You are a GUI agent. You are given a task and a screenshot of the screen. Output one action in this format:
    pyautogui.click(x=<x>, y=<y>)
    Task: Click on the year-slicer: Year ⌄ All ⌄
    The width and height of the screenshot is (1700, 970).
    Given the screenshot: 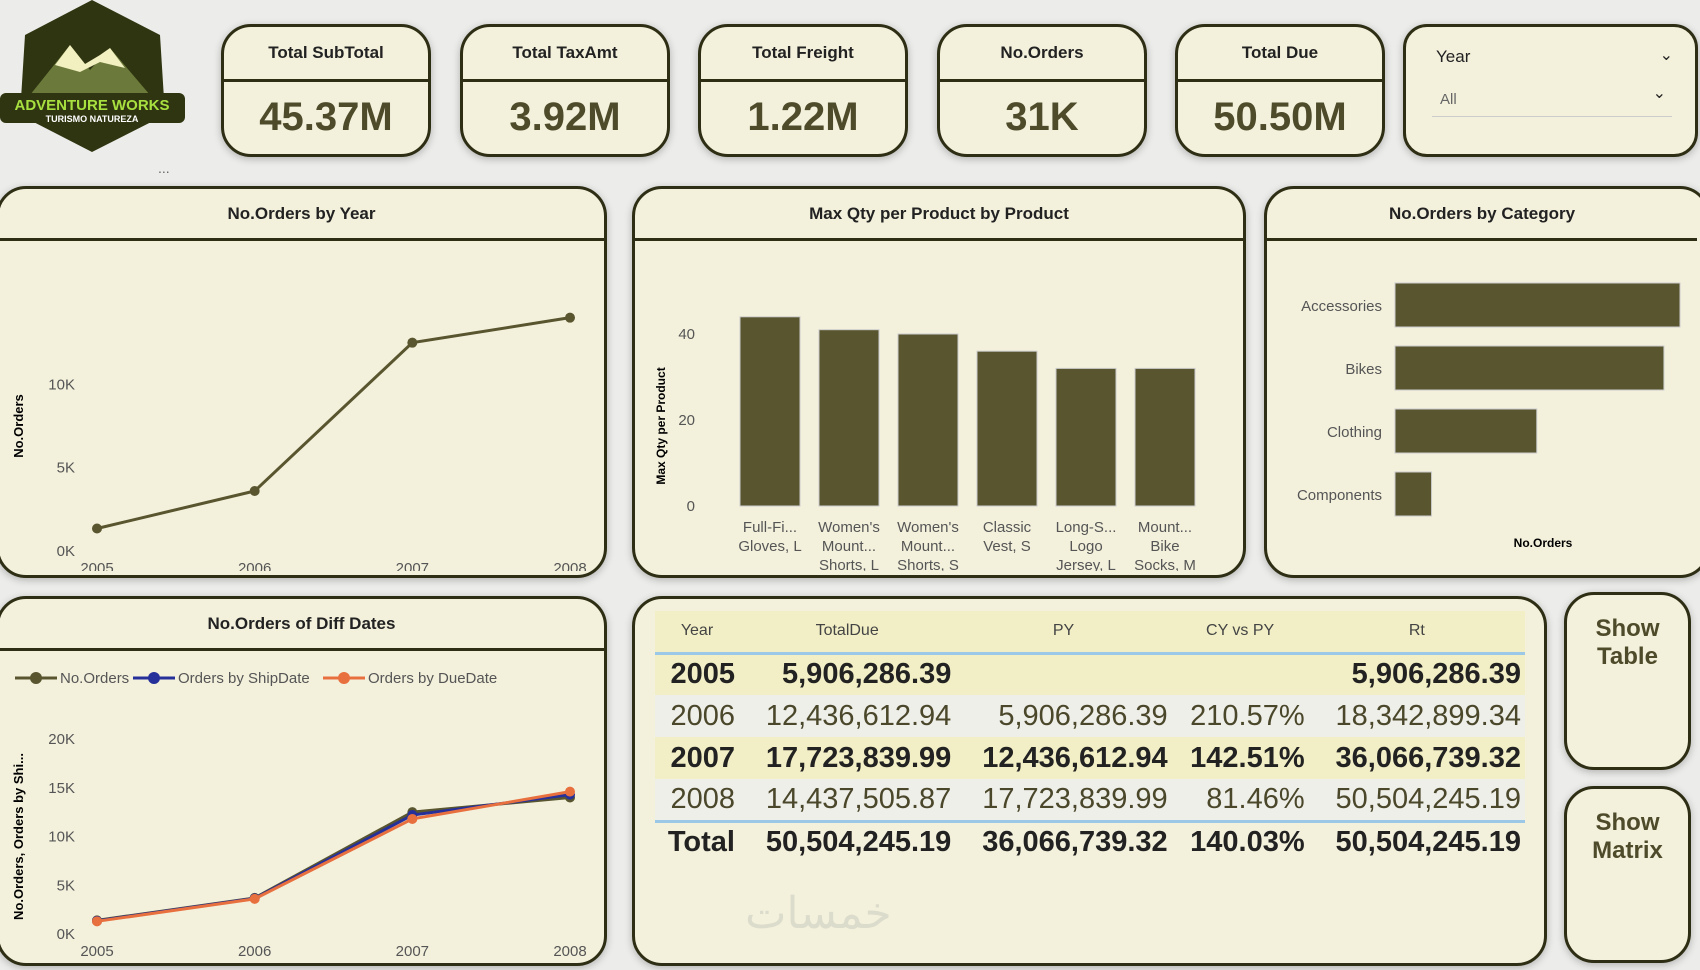 What is the action you would take?
    pyautogui.click(x=1550, y=90)
    